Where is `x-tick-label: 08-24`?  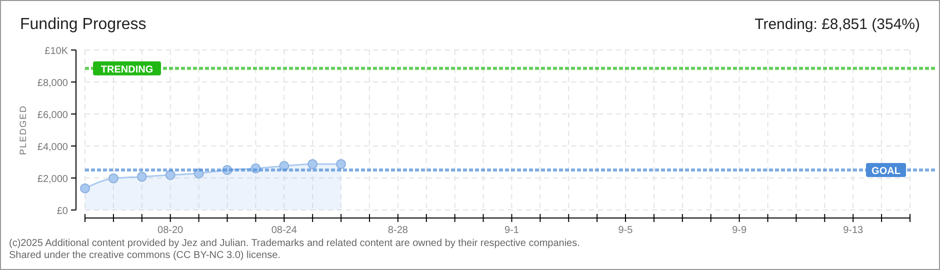 x-tick-label: 08-24 is located at coordinates (284, 230).